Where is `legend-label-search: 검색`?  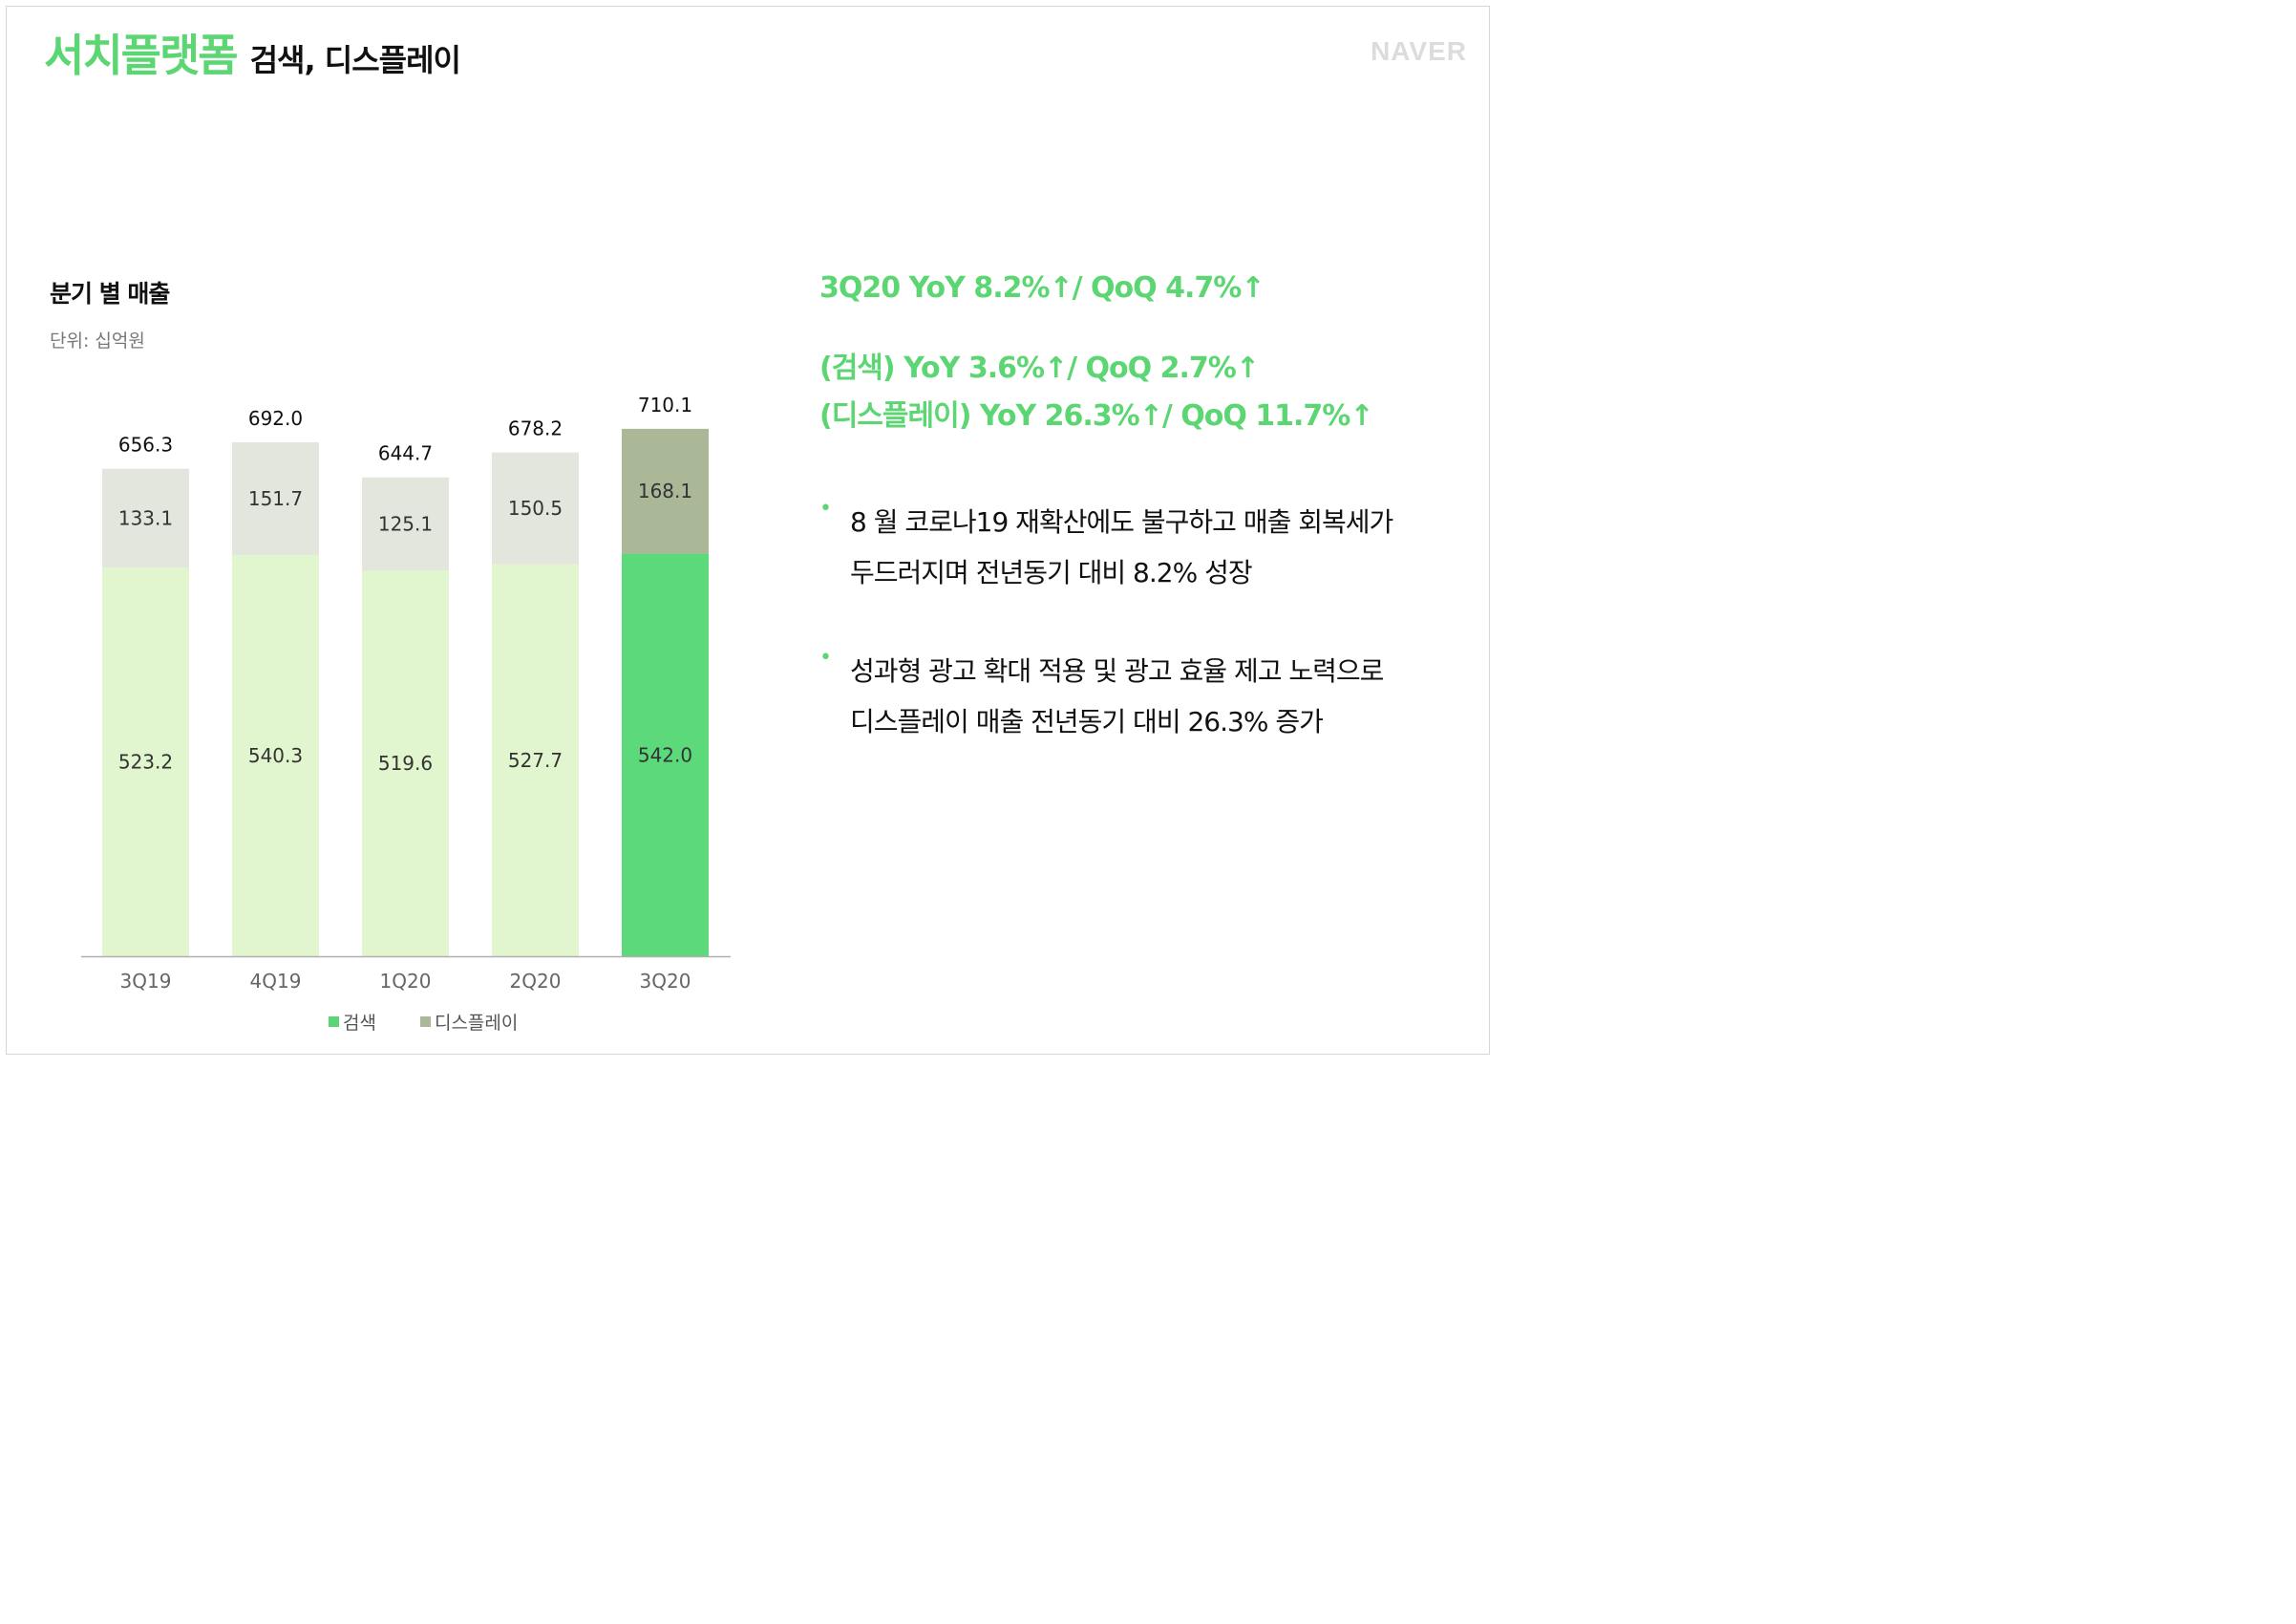
legend-label-search: 검색 is located at coordinates (359, 1024).